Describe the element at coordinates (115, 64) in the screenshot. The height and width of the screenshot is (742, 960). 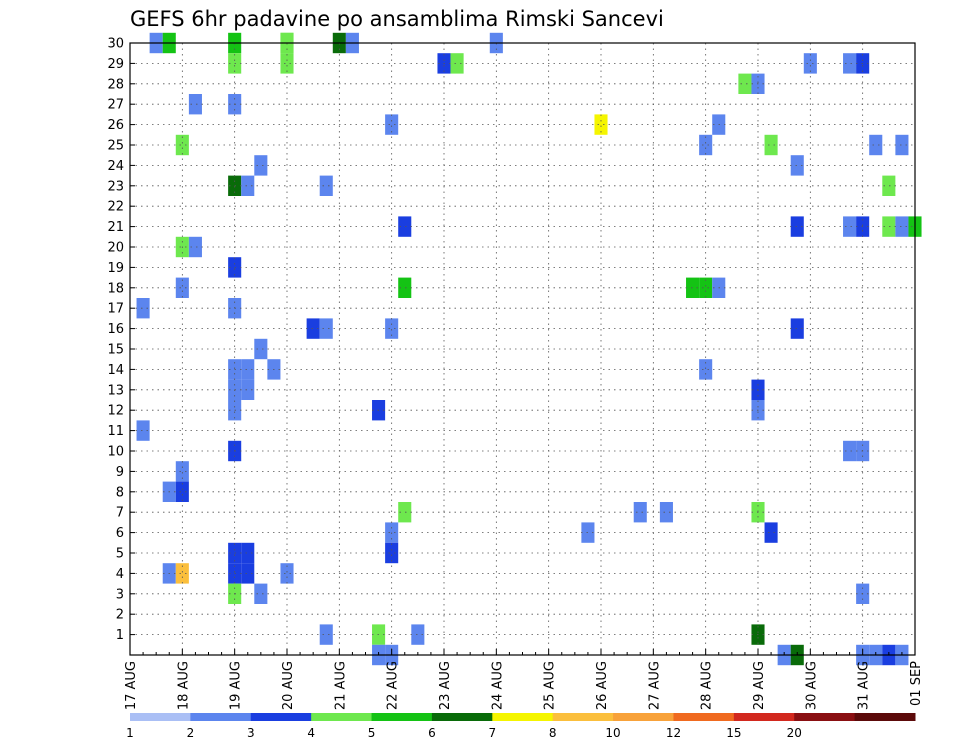
I see `y-tick-label: 29` at that location.